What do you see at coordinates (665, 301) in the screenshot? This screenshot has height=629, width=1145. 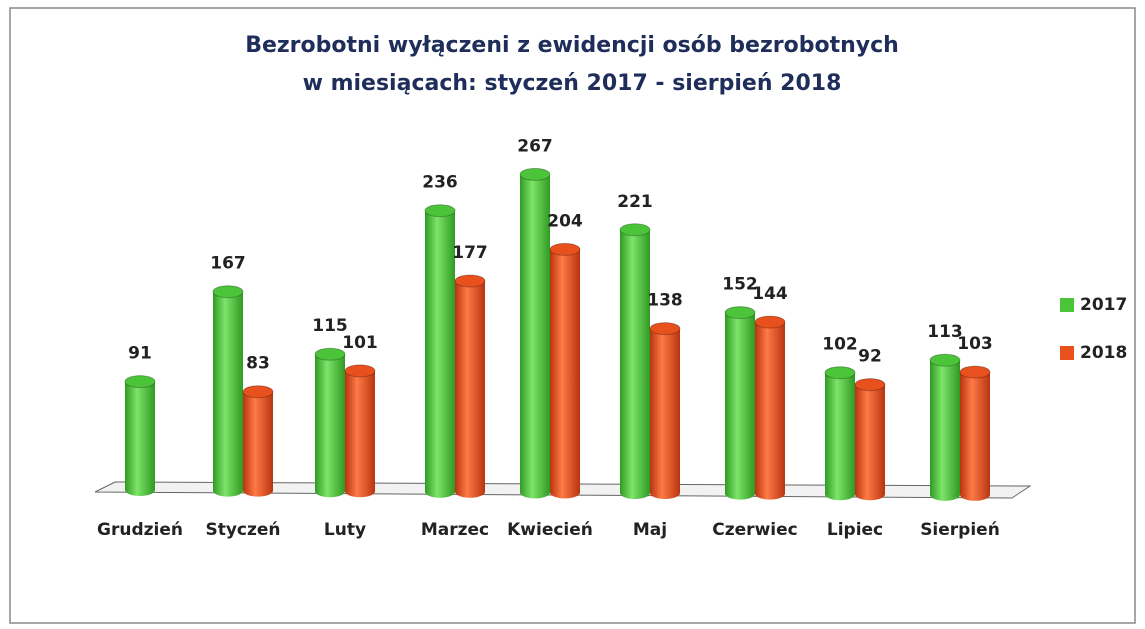 I see `data-label: 138` at bounding box center [665, 301].